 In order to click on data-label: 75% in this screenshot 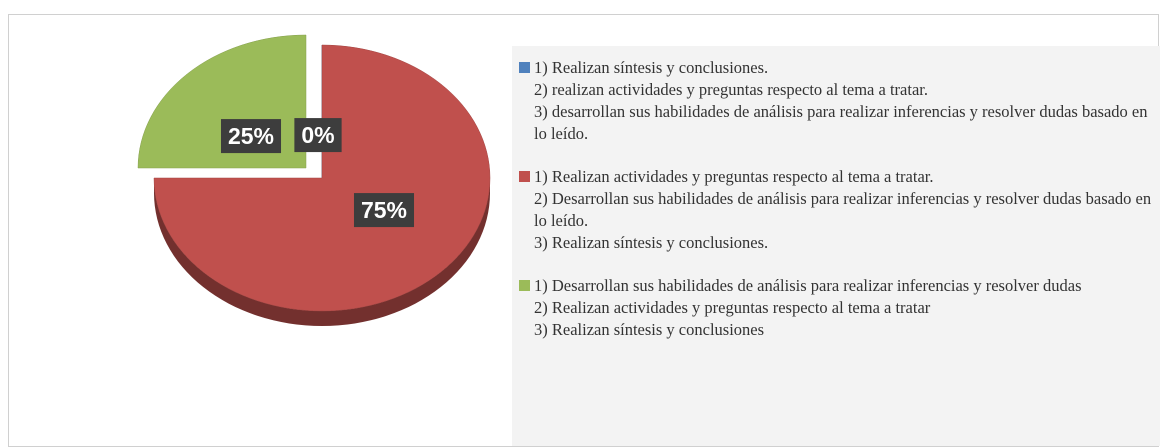, I will do `click(384, 210)`.